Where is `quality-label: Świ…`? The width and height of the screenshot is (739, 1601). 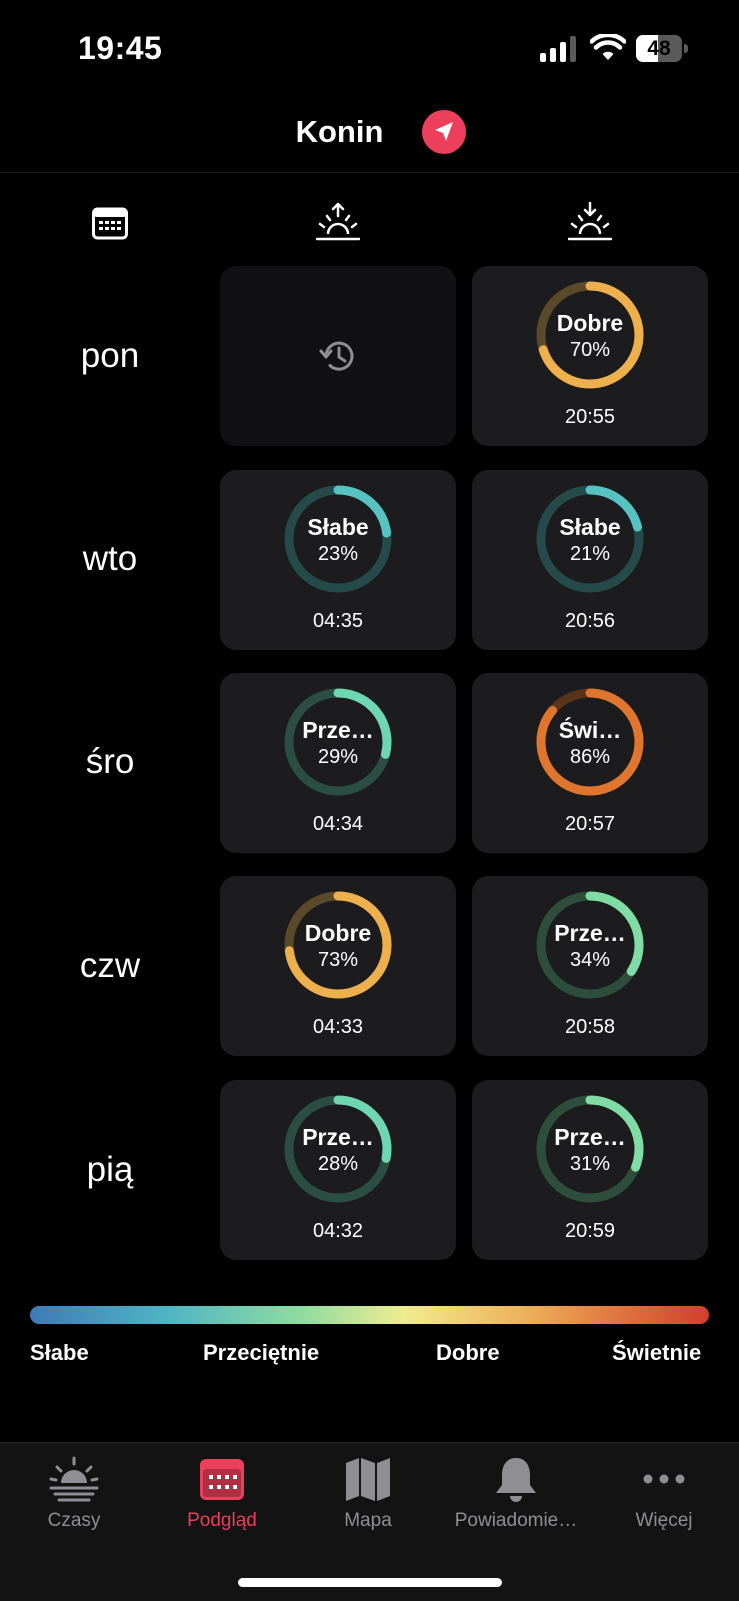
quality-label: Świ… is located at coordinates (590, 730).